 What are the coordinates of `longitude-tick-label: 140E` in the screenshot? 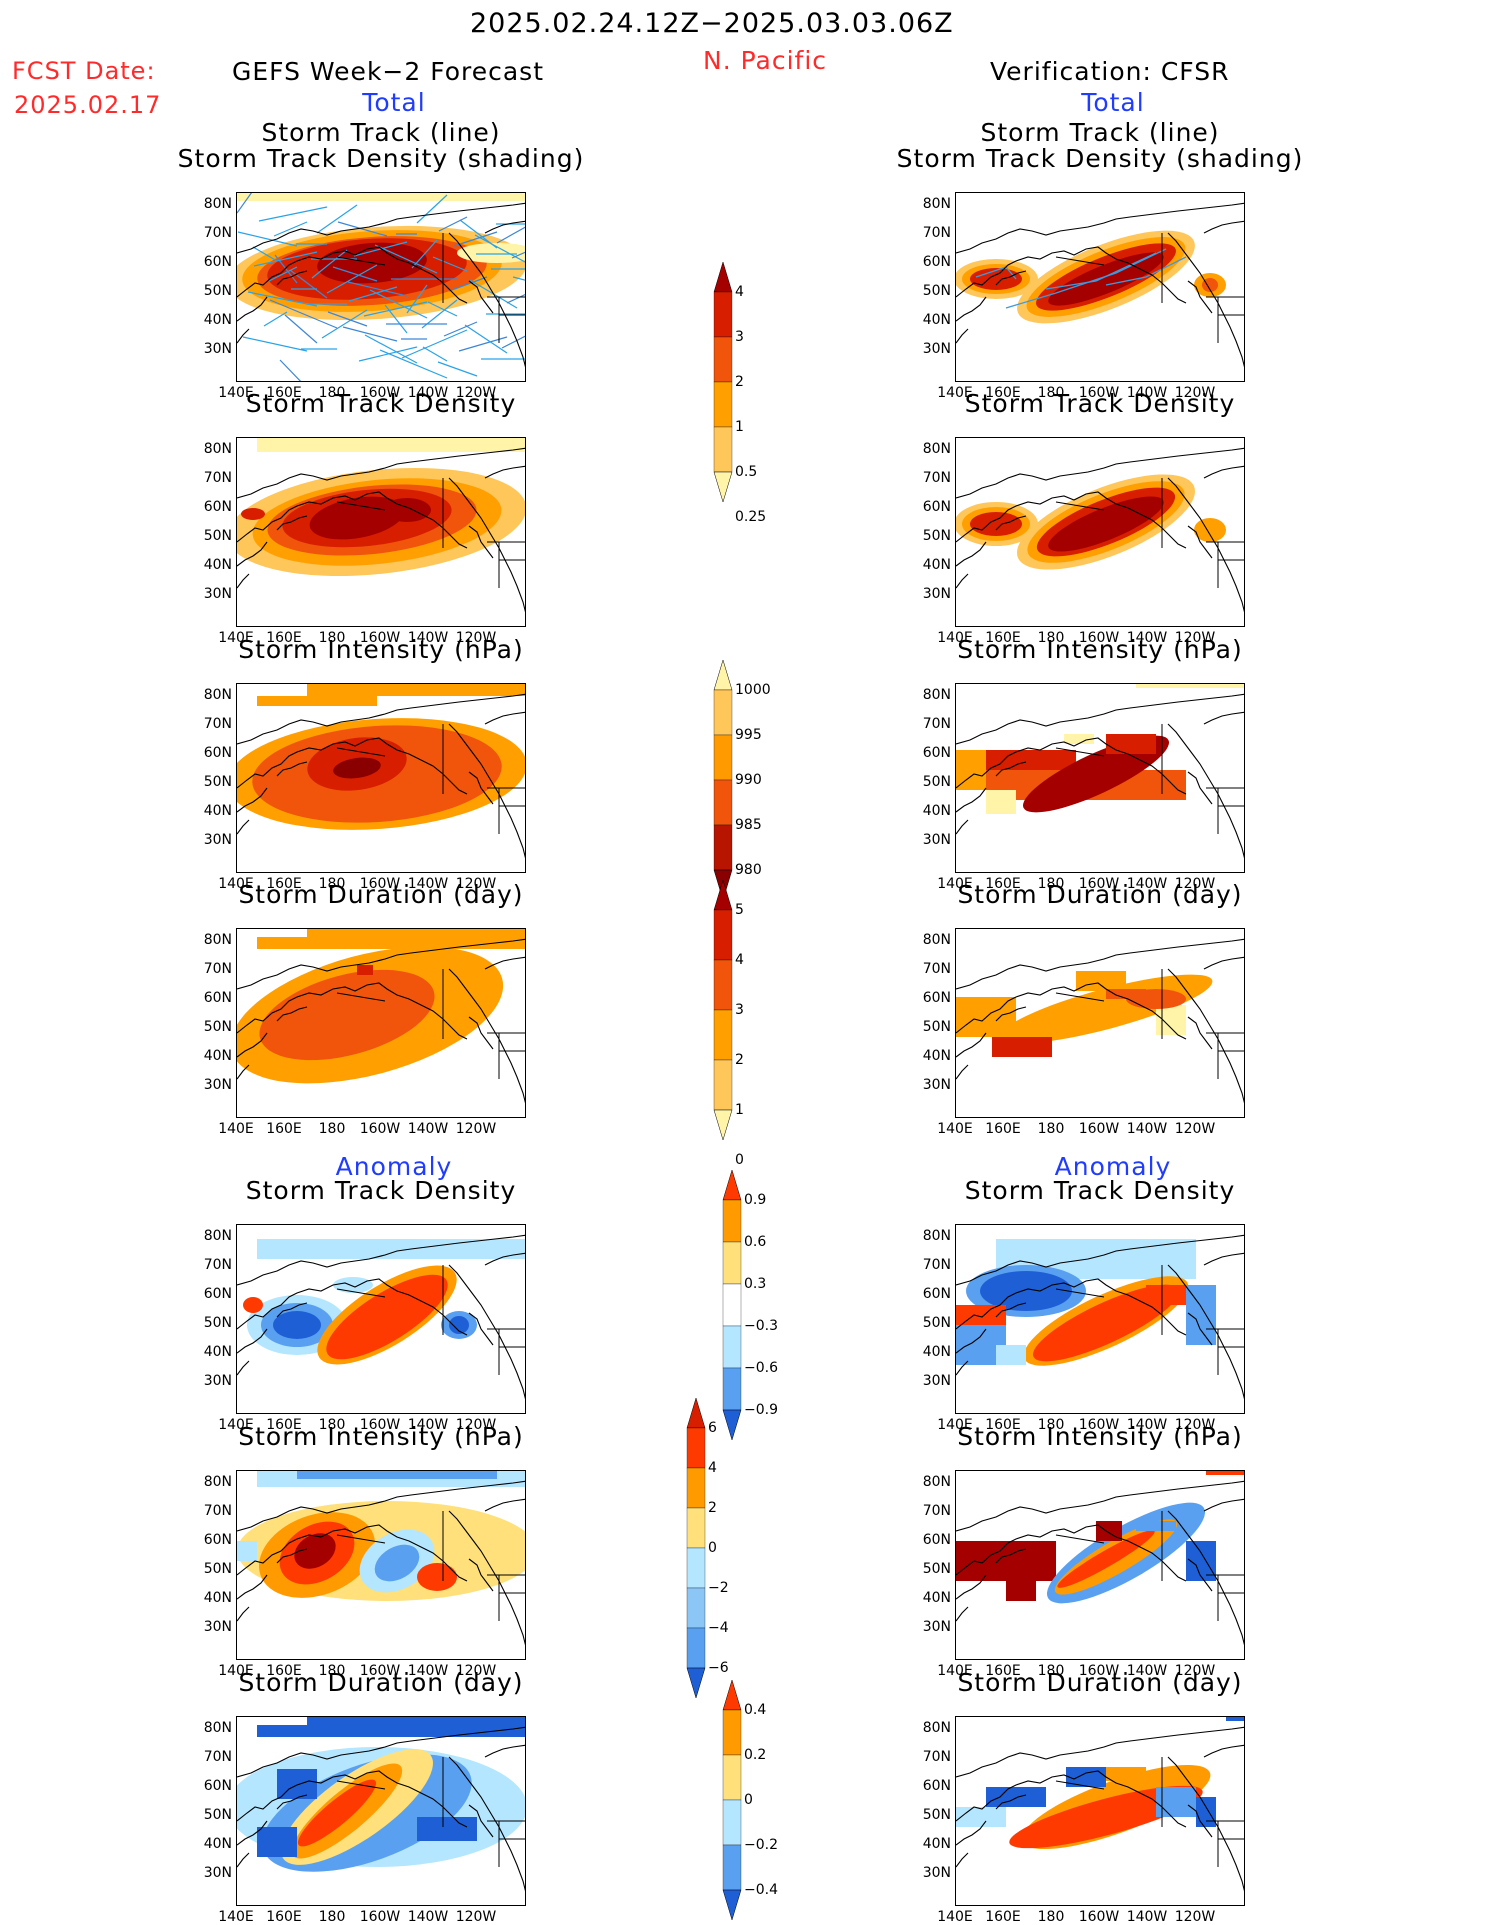 It's located at (236, 1917).